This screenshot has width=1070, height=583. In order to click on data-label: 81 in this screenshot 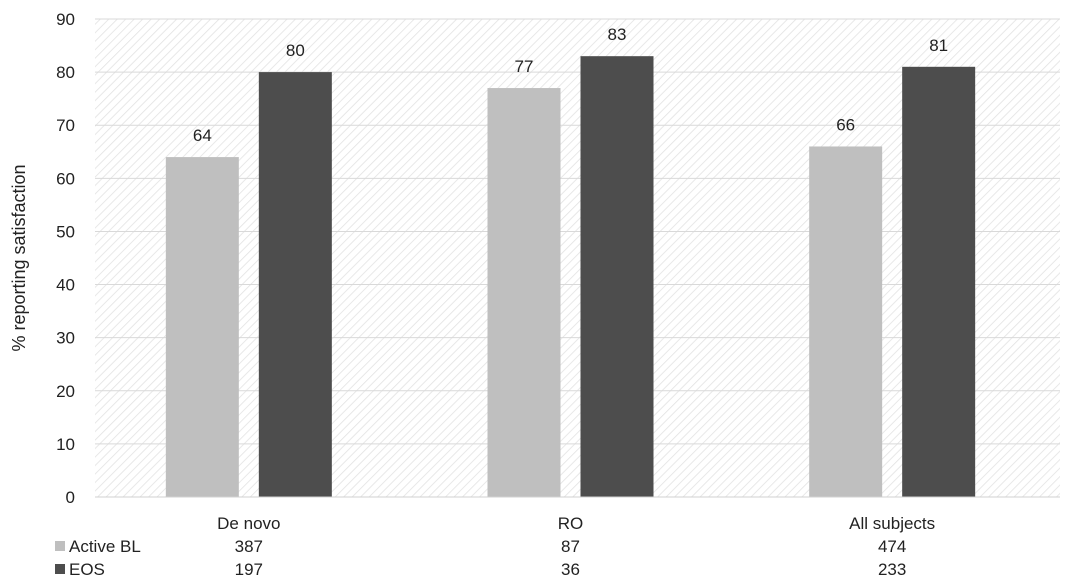, I will do `click(938, 45)`.